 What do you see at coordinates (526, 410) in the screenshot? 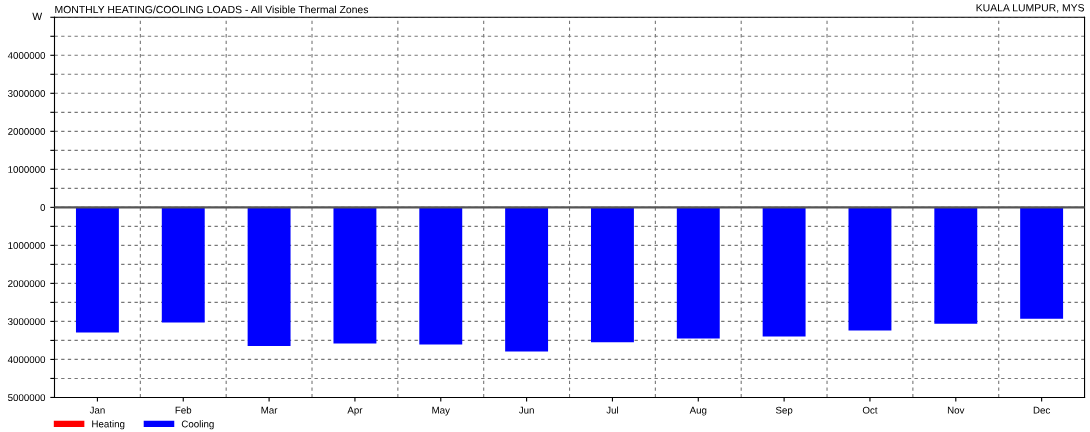
I see `x-tick-label: Jun` at bounding box center [526, 410].